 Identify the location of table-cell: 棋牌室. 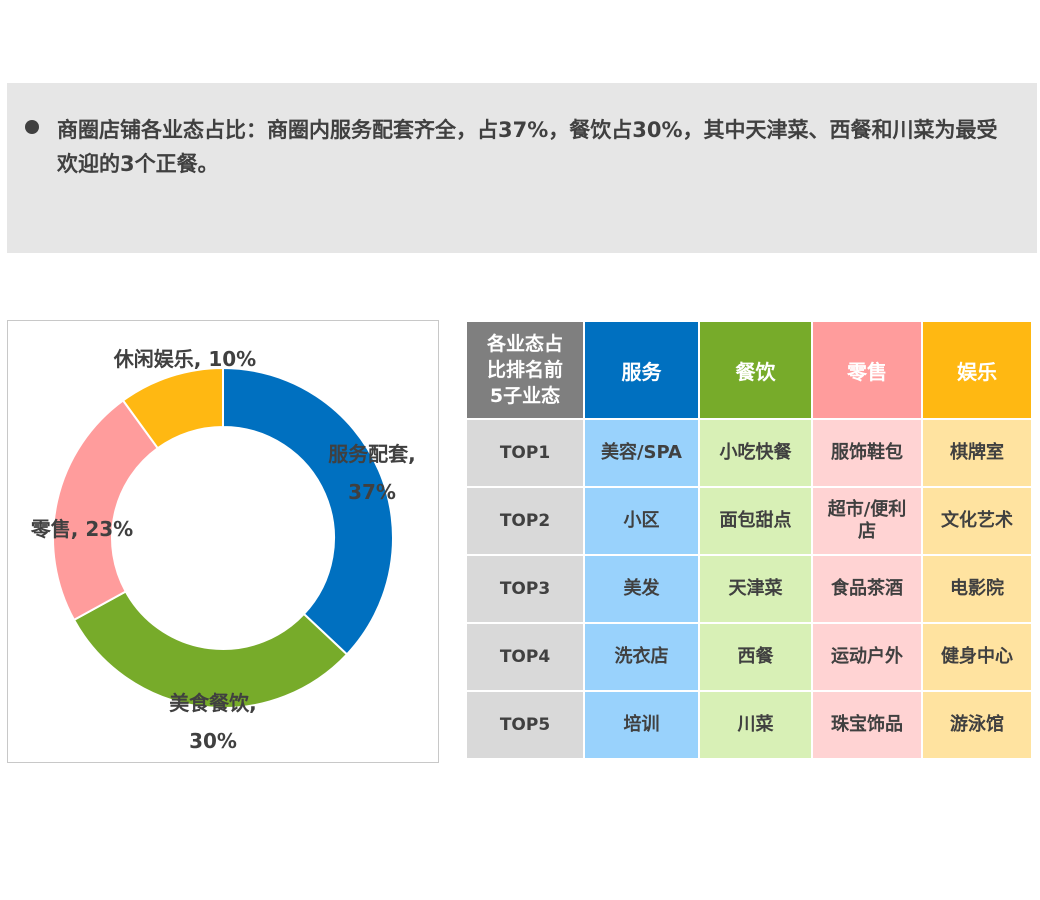
(977, 453).